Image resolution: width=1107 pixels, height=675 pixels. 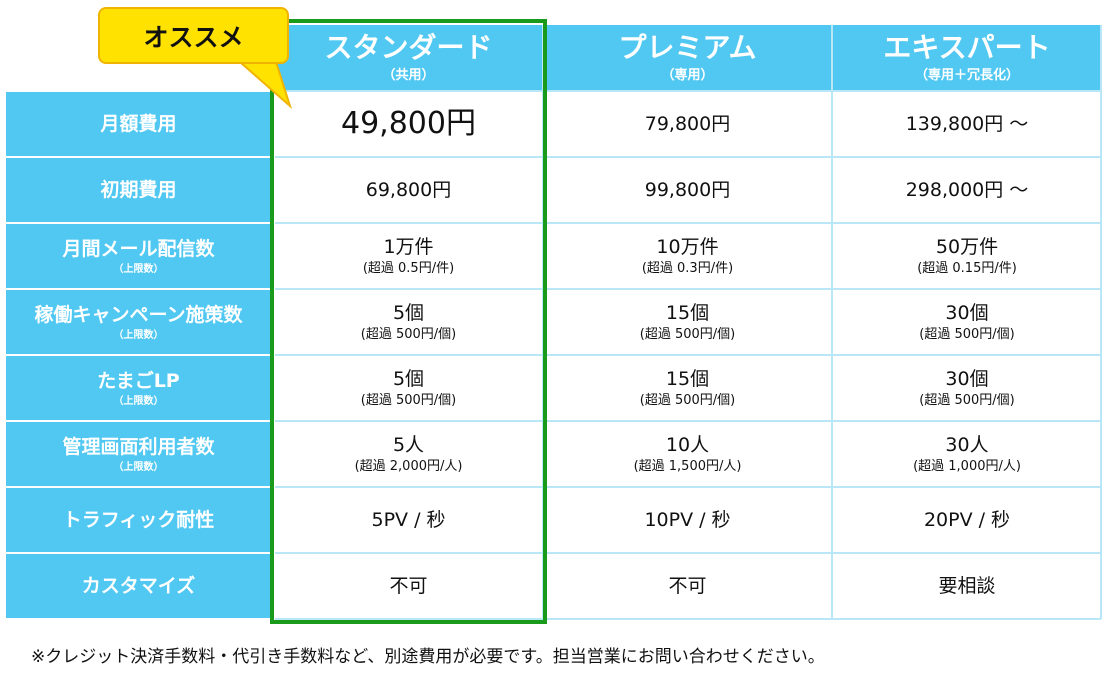 I want to click on cell-value: 139,800円, so click(x=954, y=123).